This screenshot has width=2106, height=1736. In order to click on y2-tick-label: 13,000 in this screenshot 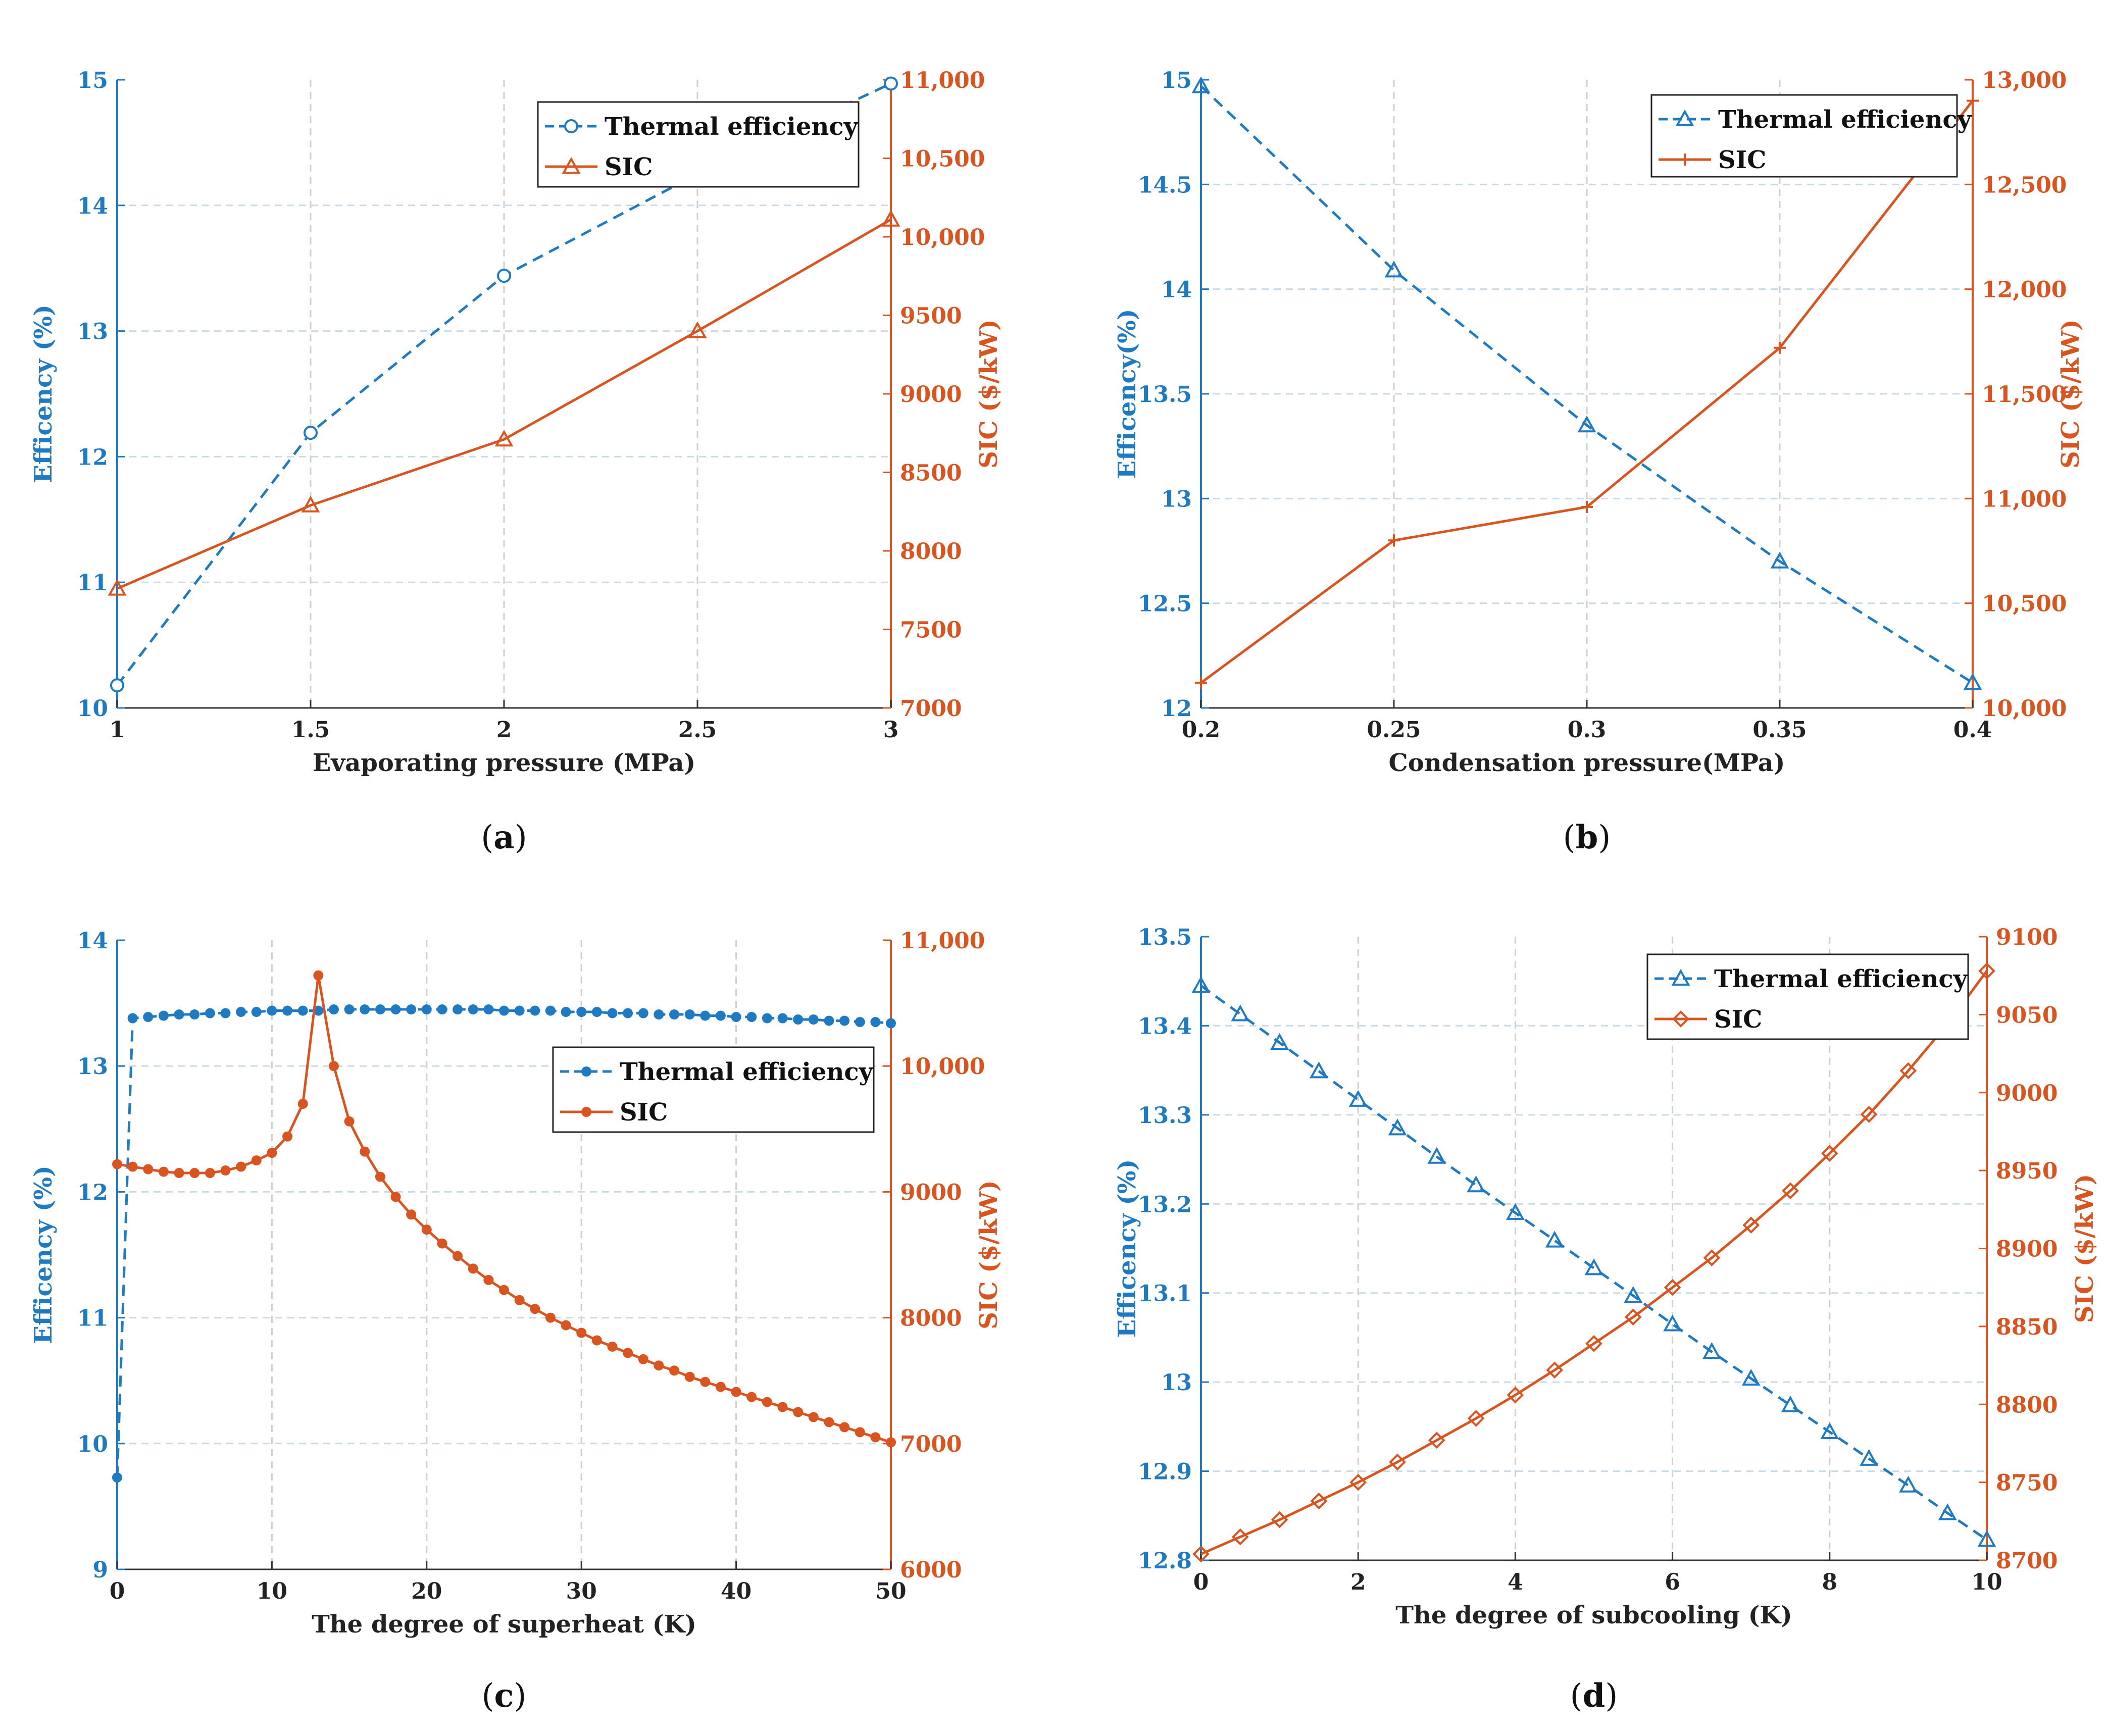, I will do `click(2024, 80)`.